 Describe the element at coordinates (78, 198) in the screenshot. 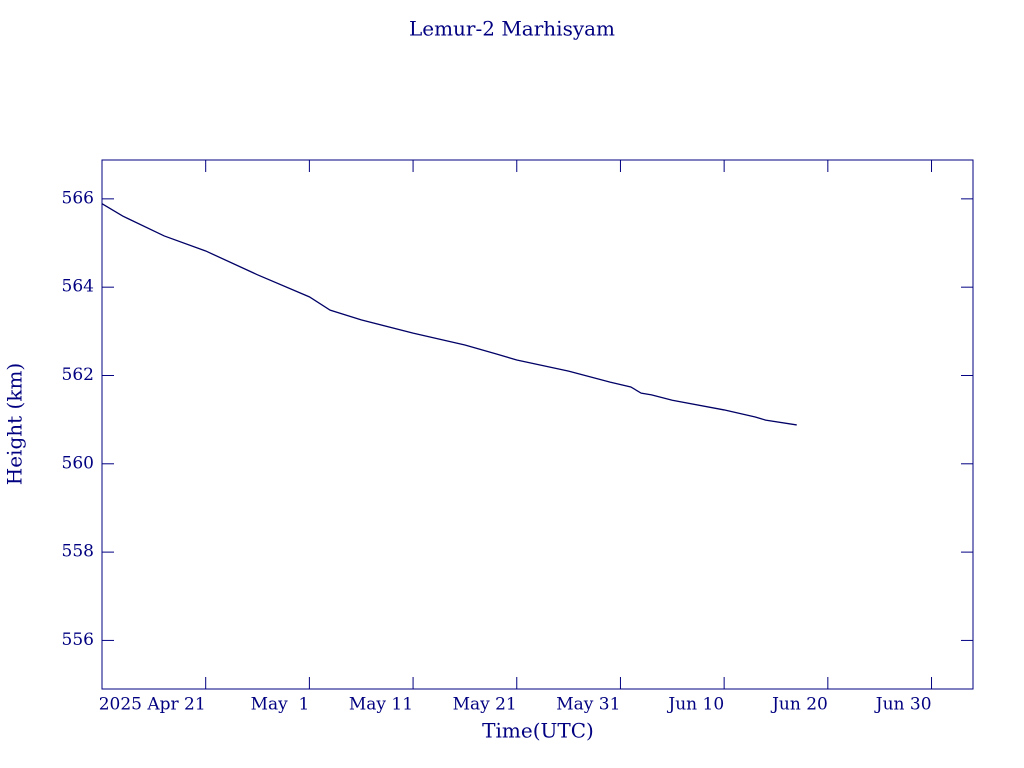

I see `y-tick-label: 566` at that location.